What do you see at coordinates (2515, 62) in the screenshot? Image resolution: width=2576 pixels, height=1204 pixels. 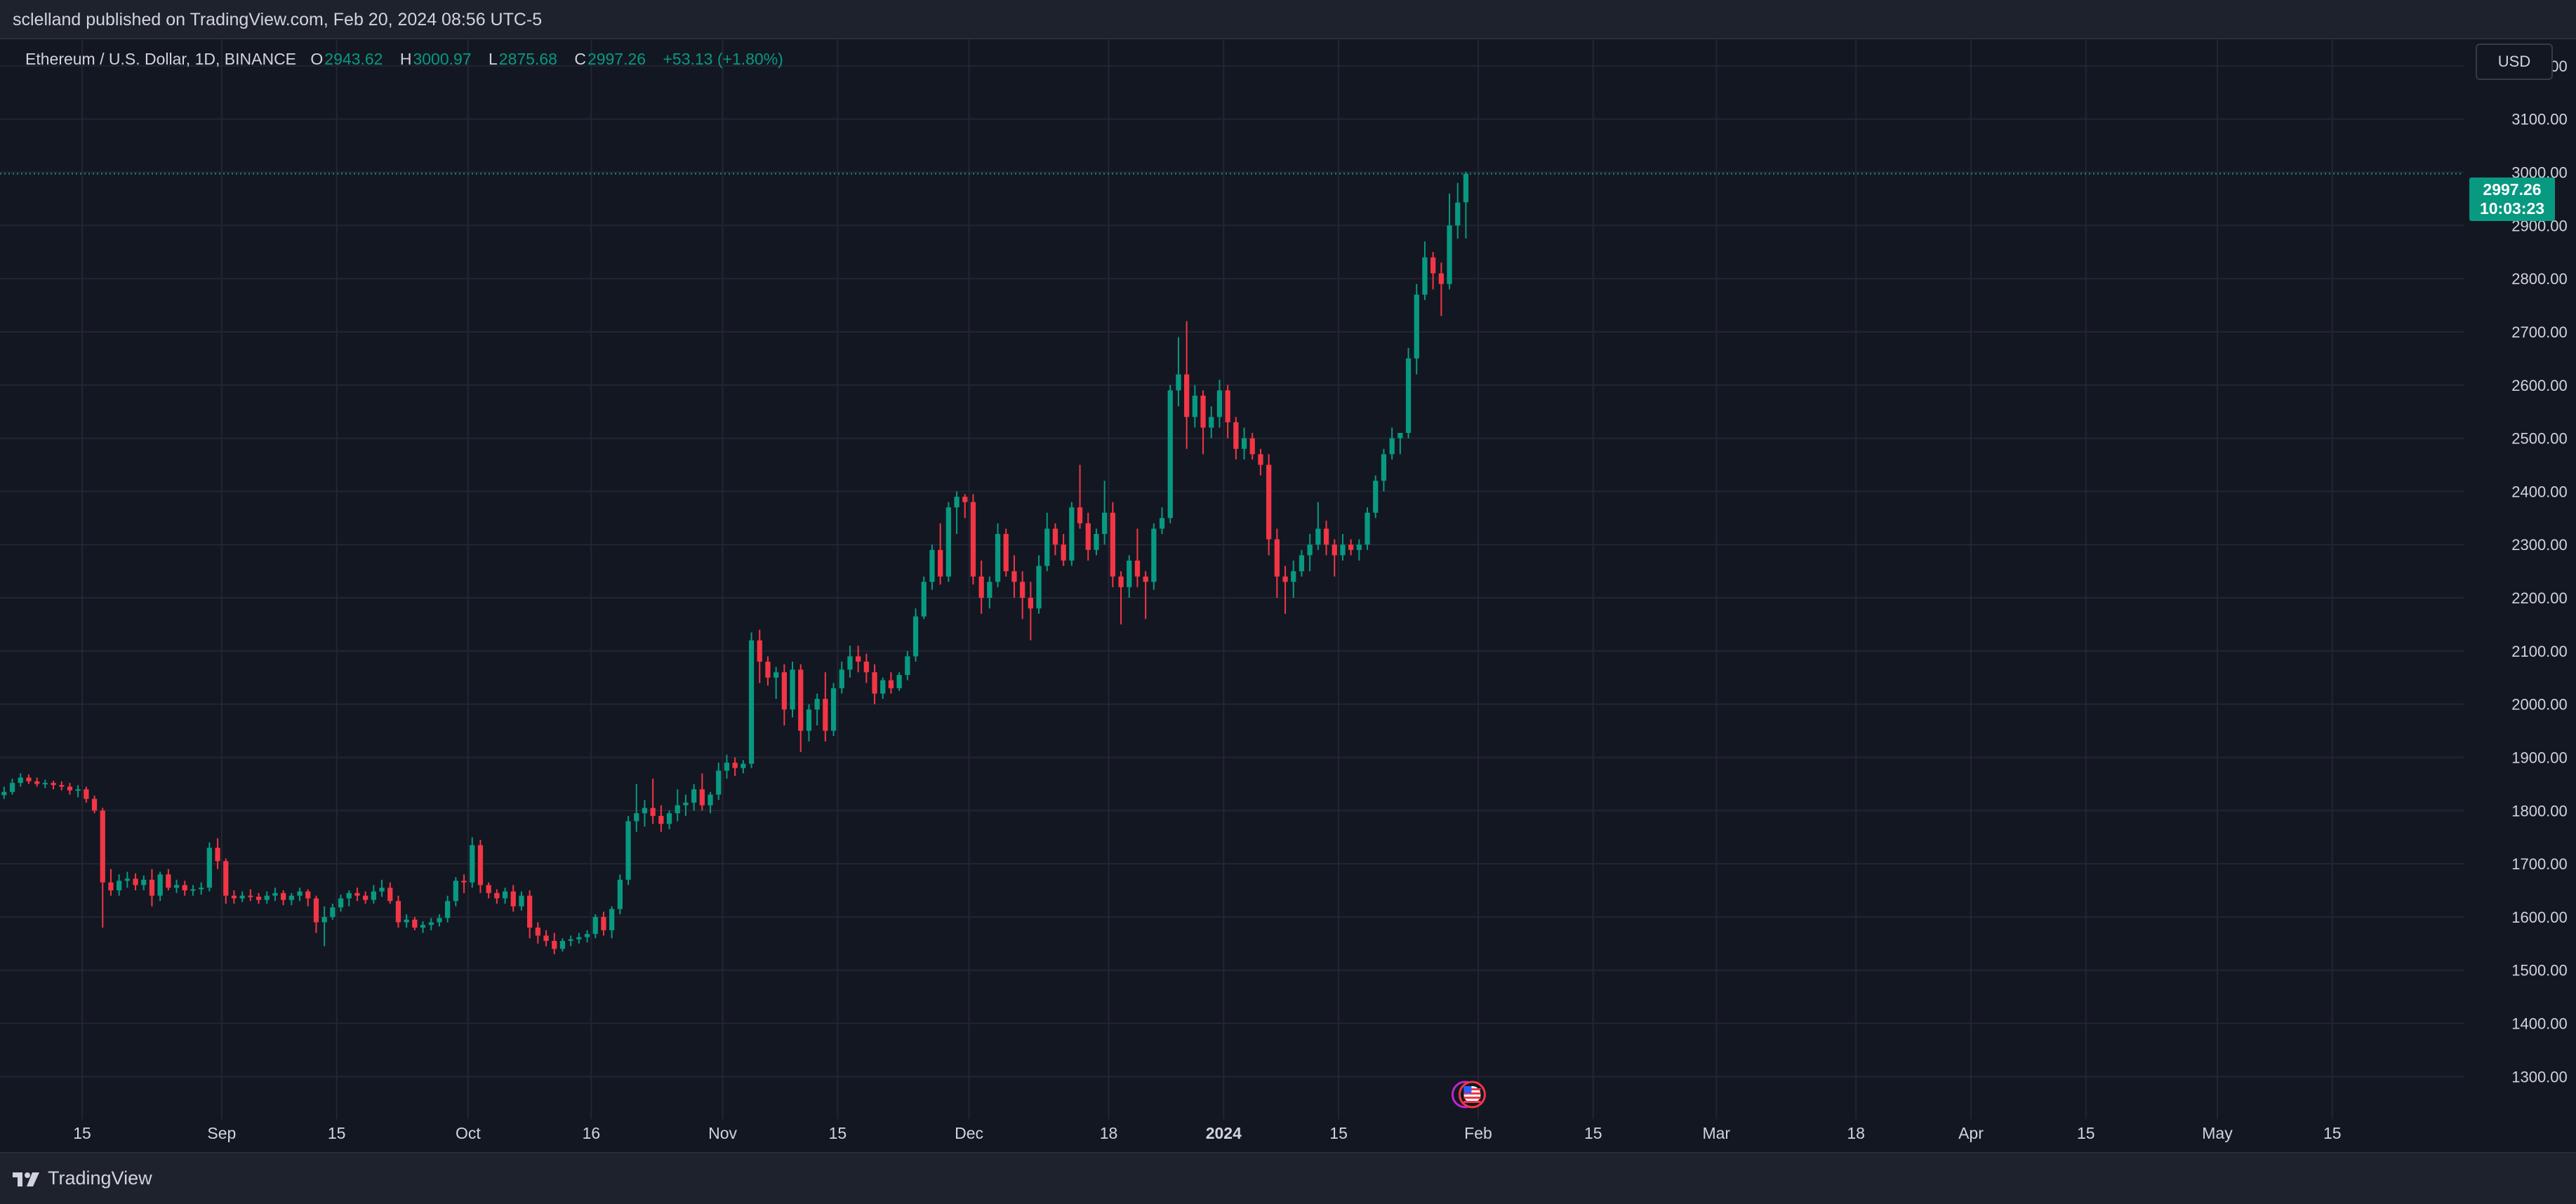 I see `currency-button: USD` at bounding box center [2515, 62].